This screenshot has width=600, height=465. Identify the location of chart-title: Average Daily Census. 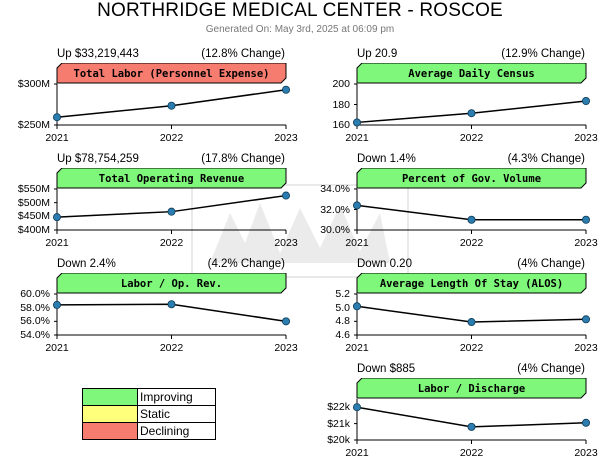
(471, 74).